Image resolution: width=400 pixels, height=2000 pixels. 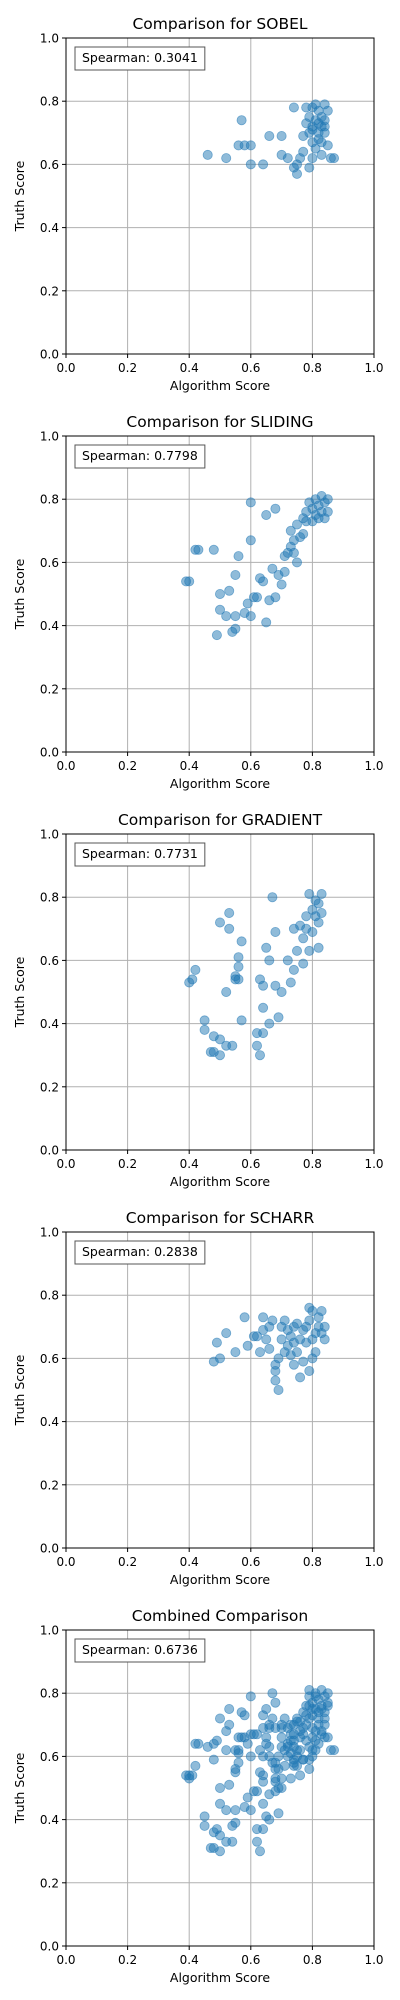 What do you see at coordinates (140, 853) in the screenshot?
I see `spearman-annotation: Spearman: 0.7731` at bounding box center [140, 853].